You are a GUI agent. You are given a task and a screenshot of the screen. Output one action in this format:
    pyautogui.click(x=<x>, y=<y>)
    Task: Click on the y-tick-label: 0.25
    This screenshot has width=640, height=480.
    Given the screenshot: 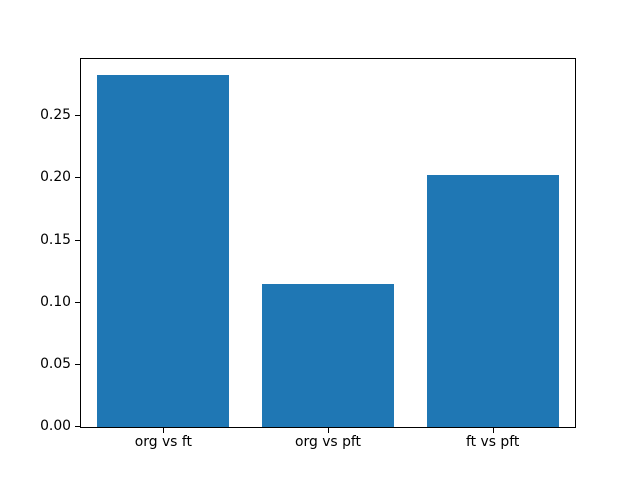 What is the action you would take?
    pyautogui.click(x=55, y=115)
    